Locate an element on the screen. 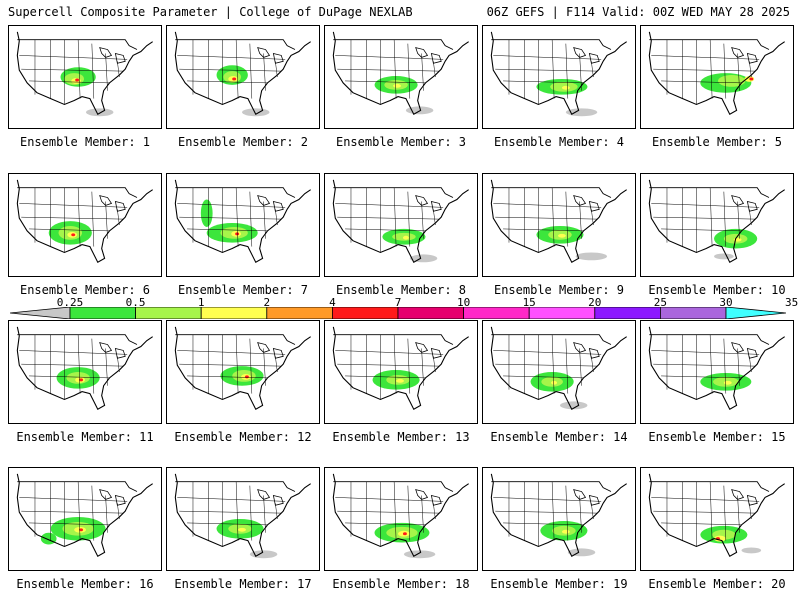 Image resolution: width=800 pixels, height=600 pixels. member-label: Ensemble Member: 20 is located at coordinates (717, 584).